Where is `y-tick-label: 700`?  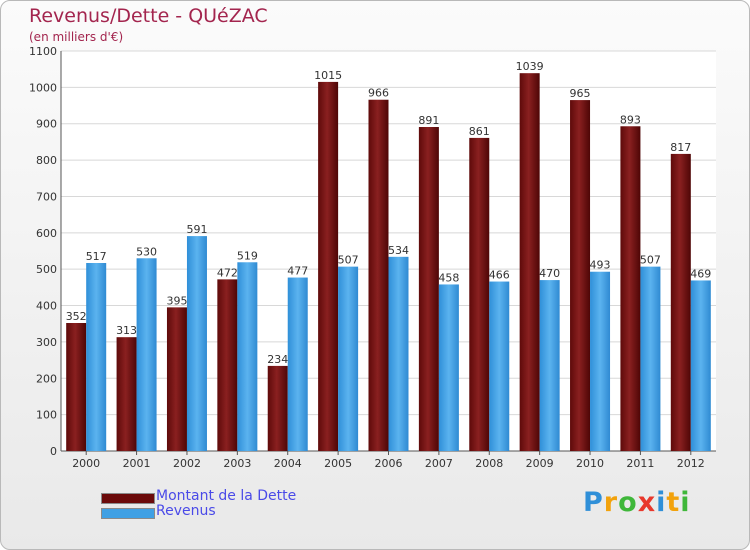 y-tick-label: 700 is located at coordinates (46, 196).